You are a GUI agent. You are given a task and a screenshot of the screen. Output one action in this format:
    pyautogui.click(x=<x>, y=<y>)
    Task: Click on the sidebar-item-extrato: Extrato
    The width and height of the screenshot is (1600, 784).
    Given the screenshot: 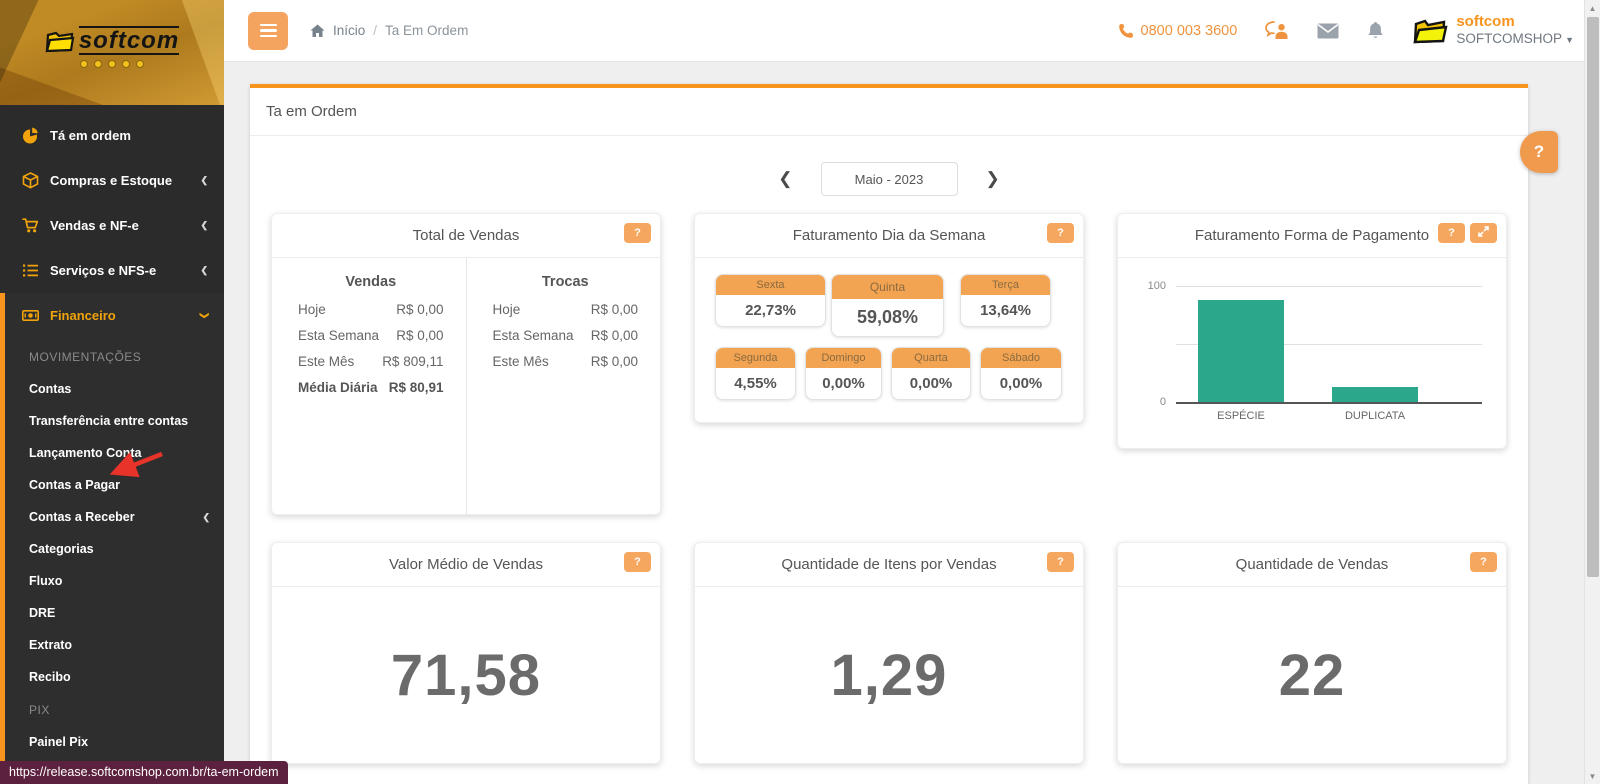 What is the action you would take?
    pyautogui.click(x=51, y=645)
    